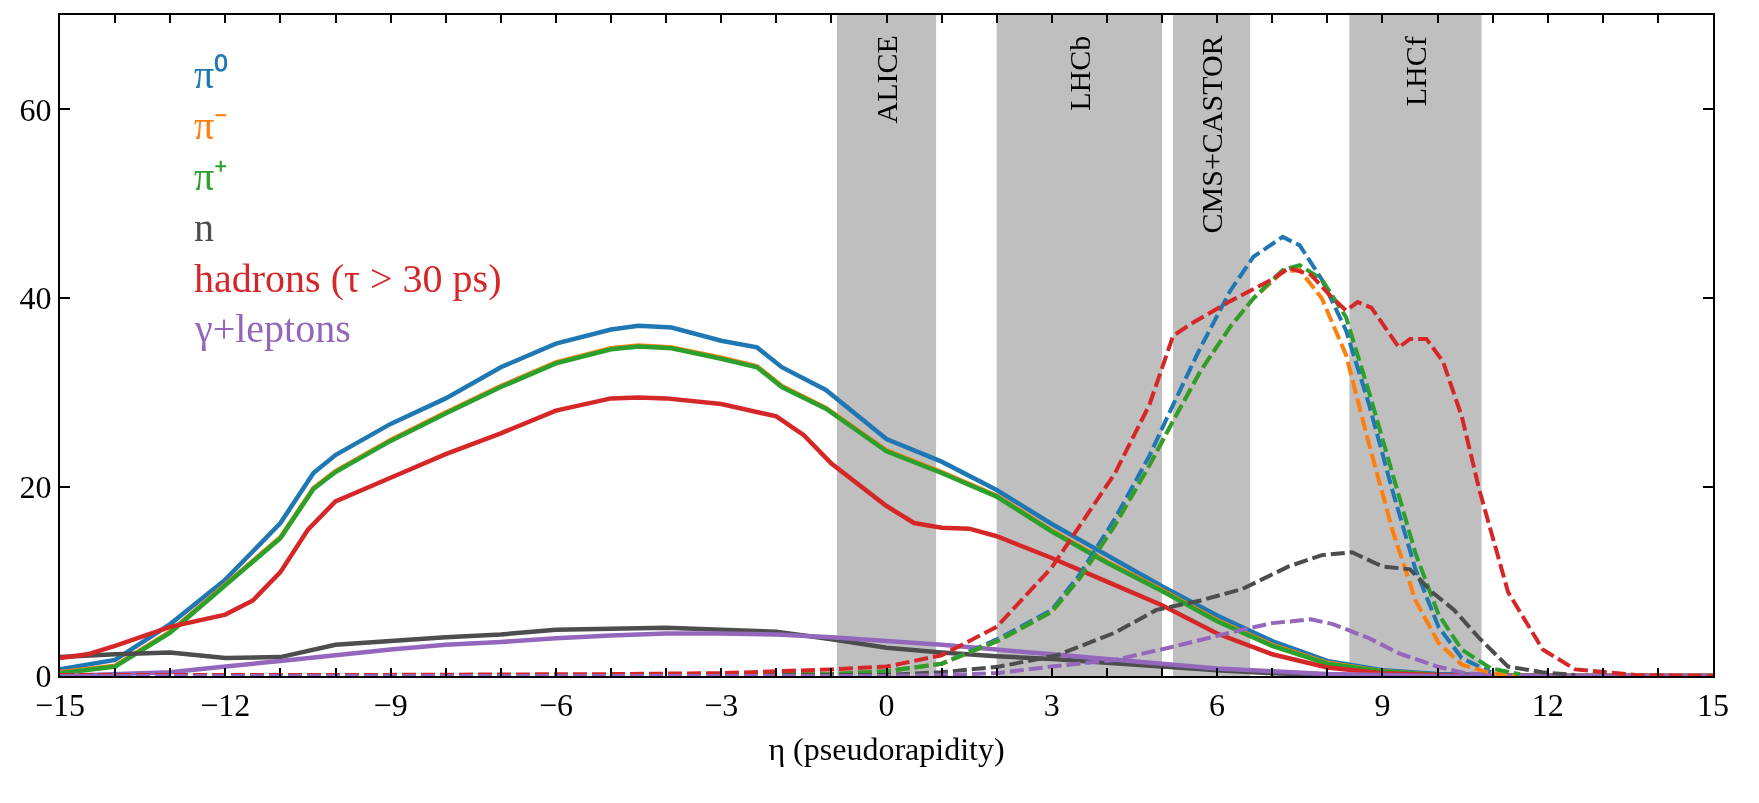 Image resolution: width=1759 pixels, height=803 pixels. Describe the element at coordinates (1547, 705) in the screenshot. I see `x-tick-label: 12` at that location.